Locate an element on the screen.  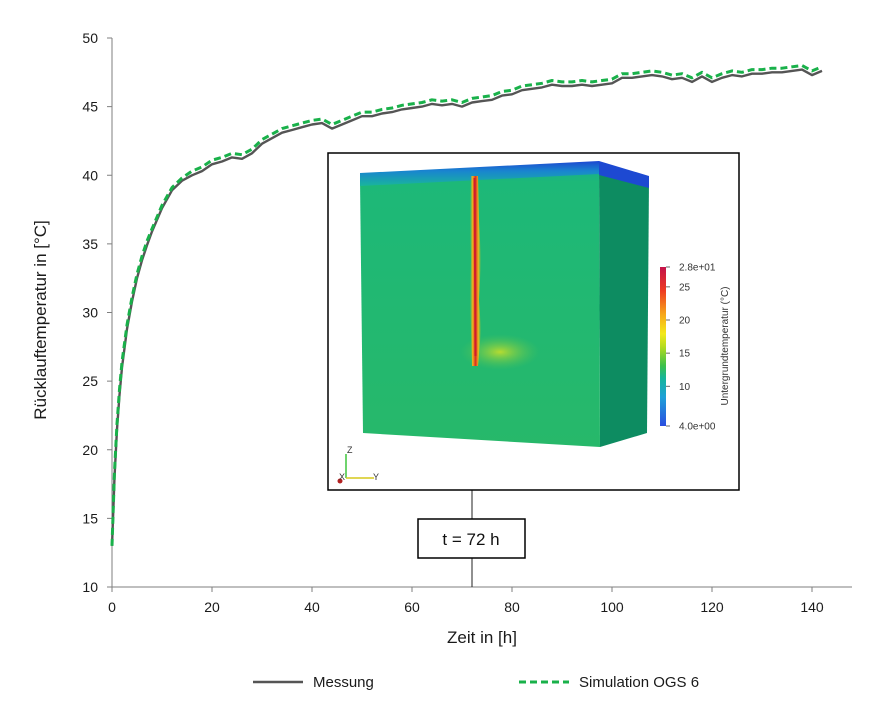
x-tick-label: 80 is located at coordinates (512, 607).